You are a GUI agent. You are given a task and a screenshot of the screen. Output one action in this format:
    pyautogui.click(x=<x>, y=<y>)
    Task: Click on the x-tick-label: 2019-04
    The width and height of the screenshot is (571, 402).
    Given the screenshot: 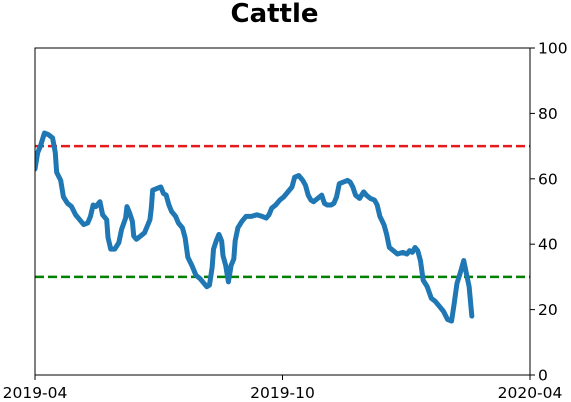 What is the action you would take?
    pyautogui.click(x=35, y=393)
    